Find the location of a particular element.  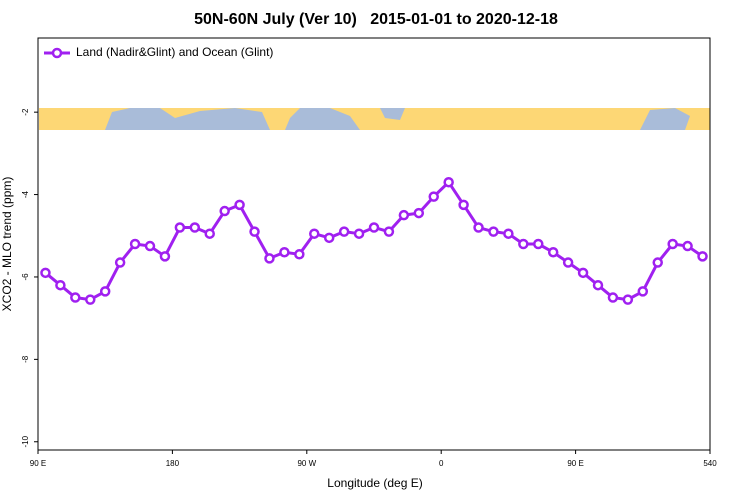

y-tick-label: -6 is located at coordinates (25, 277).